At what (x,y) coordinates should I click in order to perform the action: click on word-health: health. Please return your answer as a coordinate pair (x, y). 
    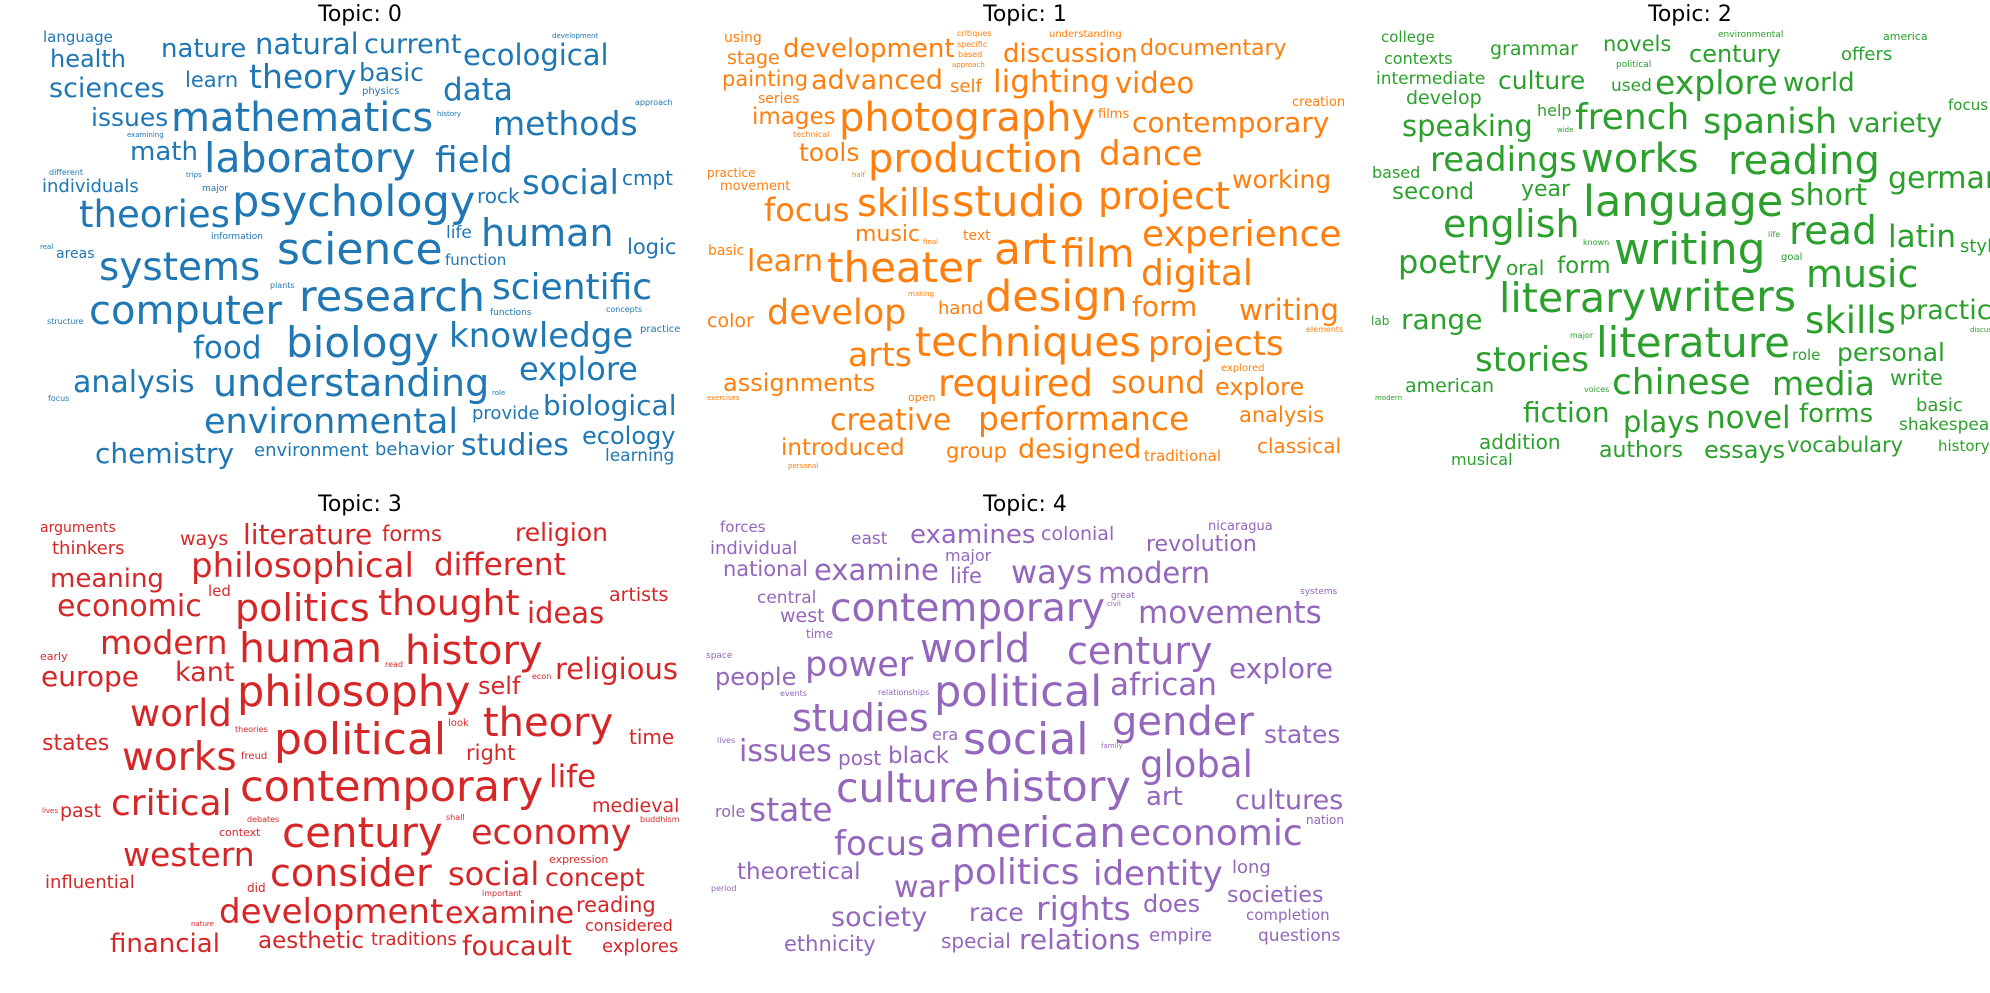
    Looking at the image, I should click on (88, 59).